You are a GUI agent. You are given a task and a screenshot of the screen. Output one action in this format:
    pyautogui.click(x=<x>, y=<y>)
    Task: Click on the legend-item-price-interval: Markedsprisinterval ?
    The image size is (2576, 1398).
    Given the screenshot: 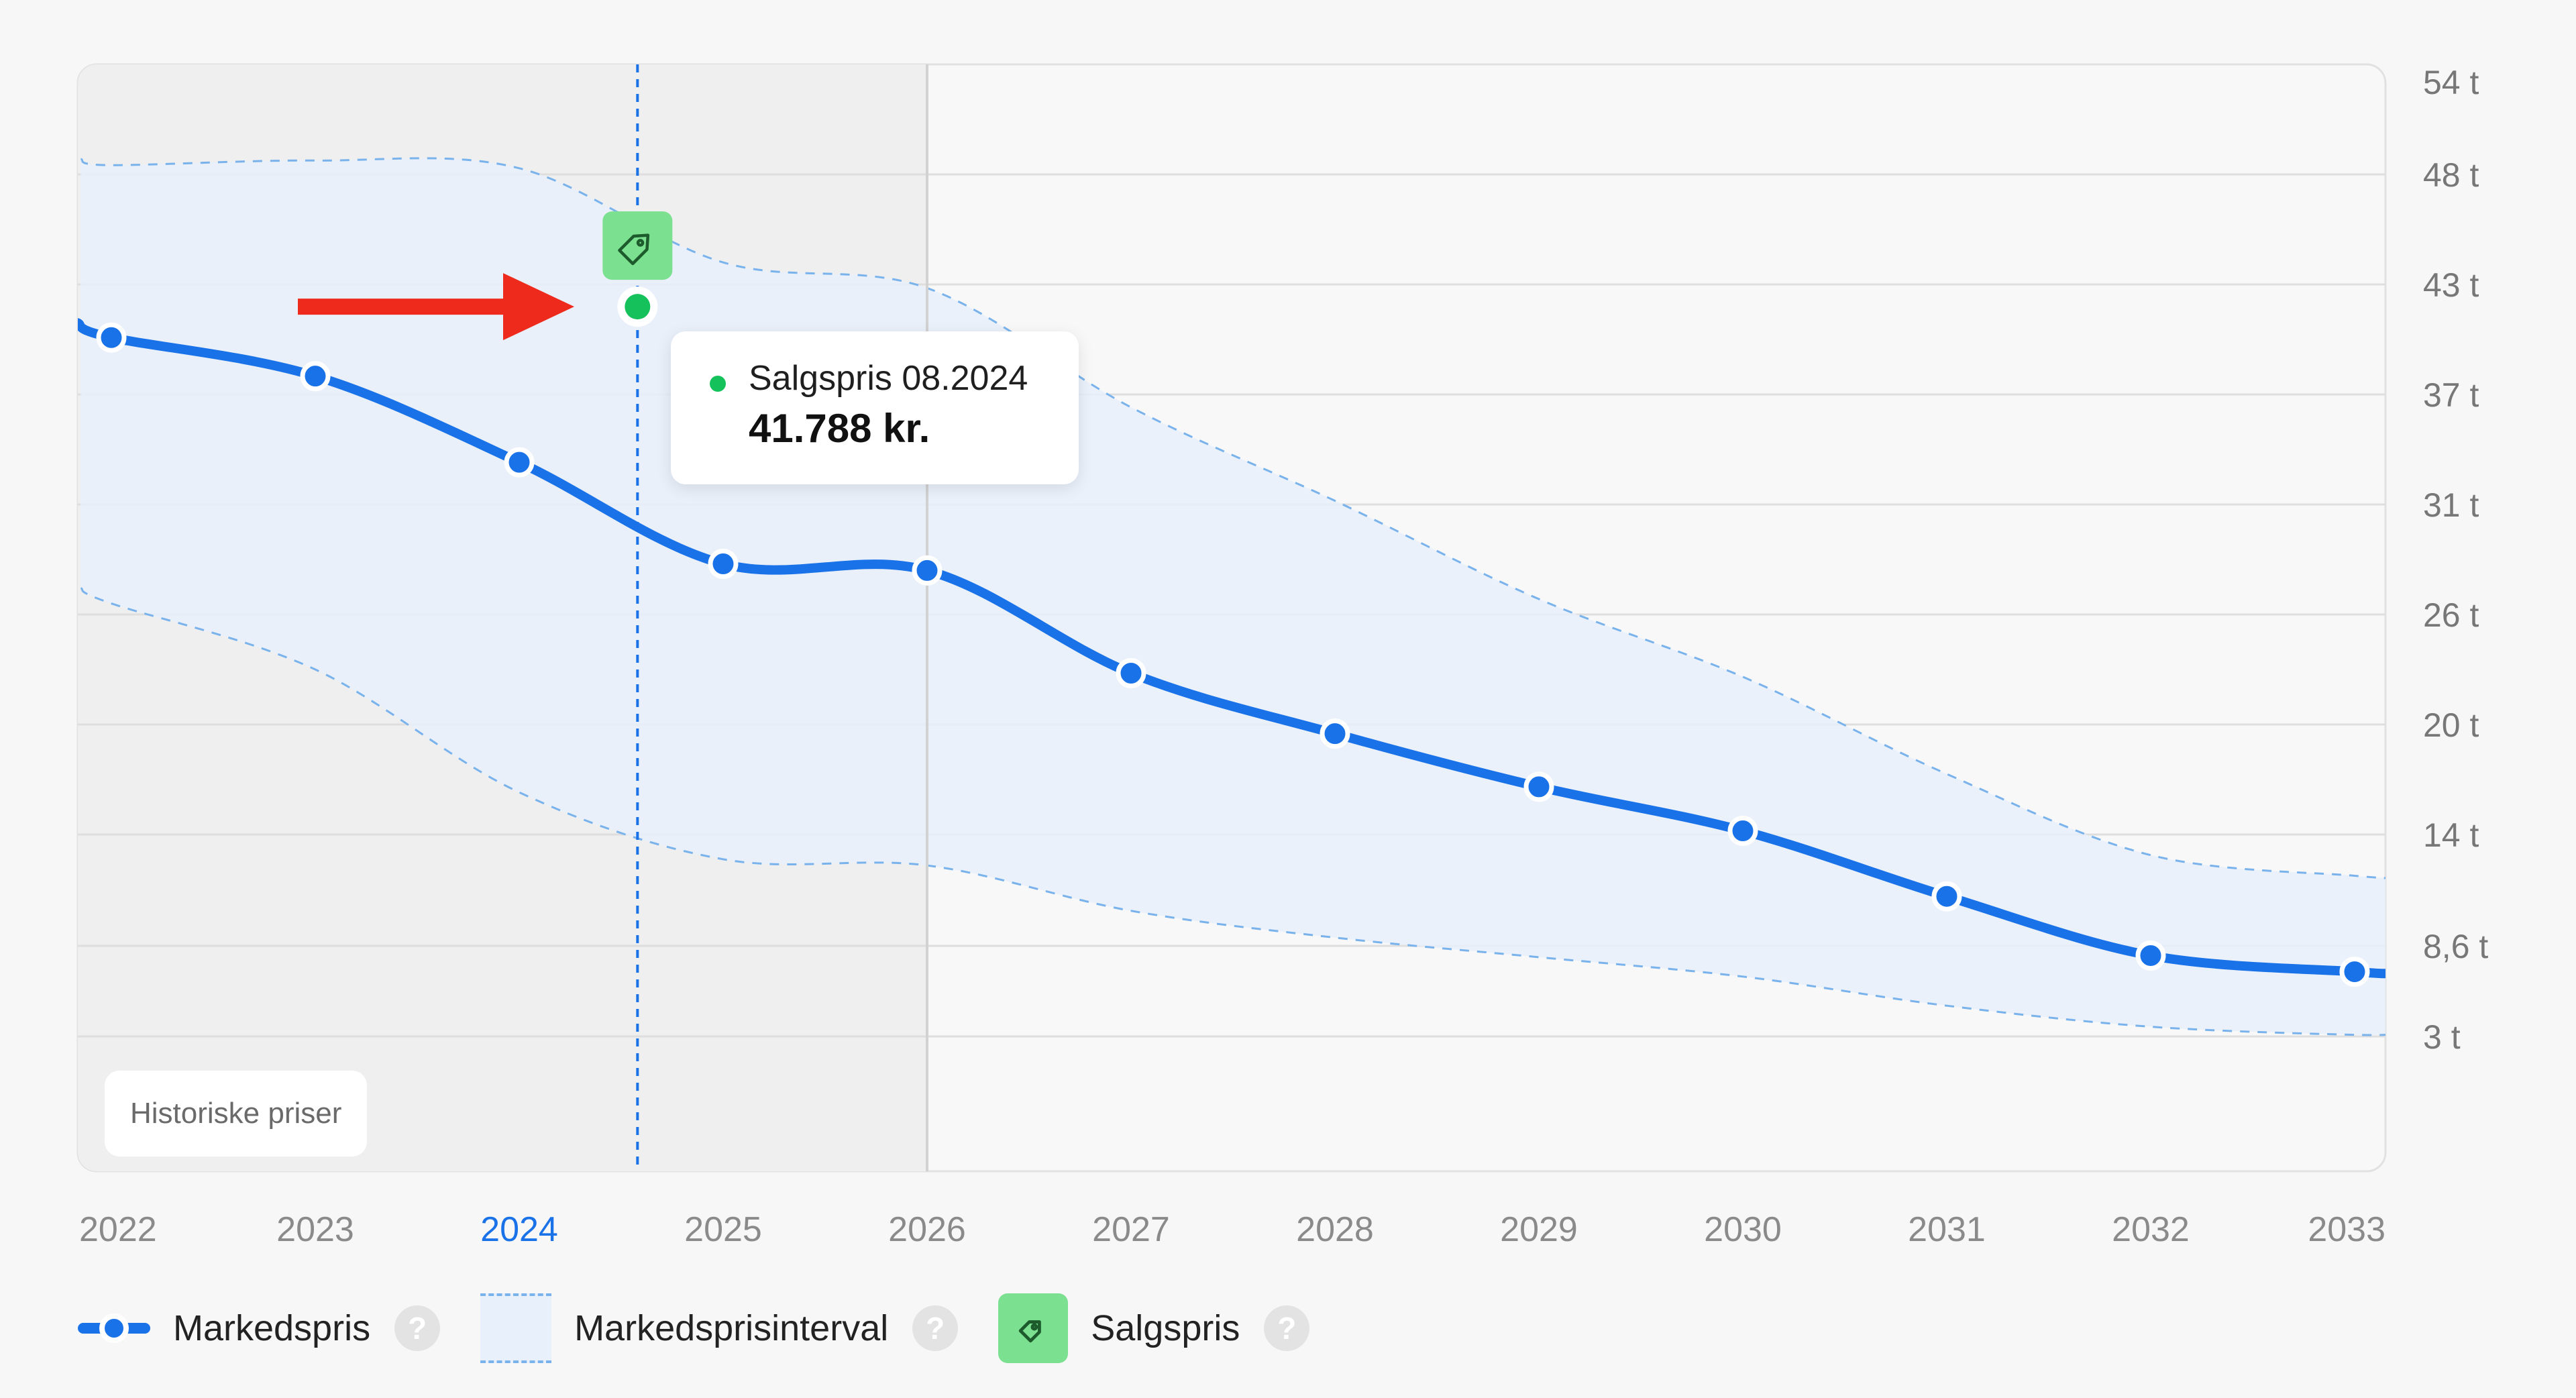 What is the action you would take?
    pyautogui.click(x=719, y=1328)
    